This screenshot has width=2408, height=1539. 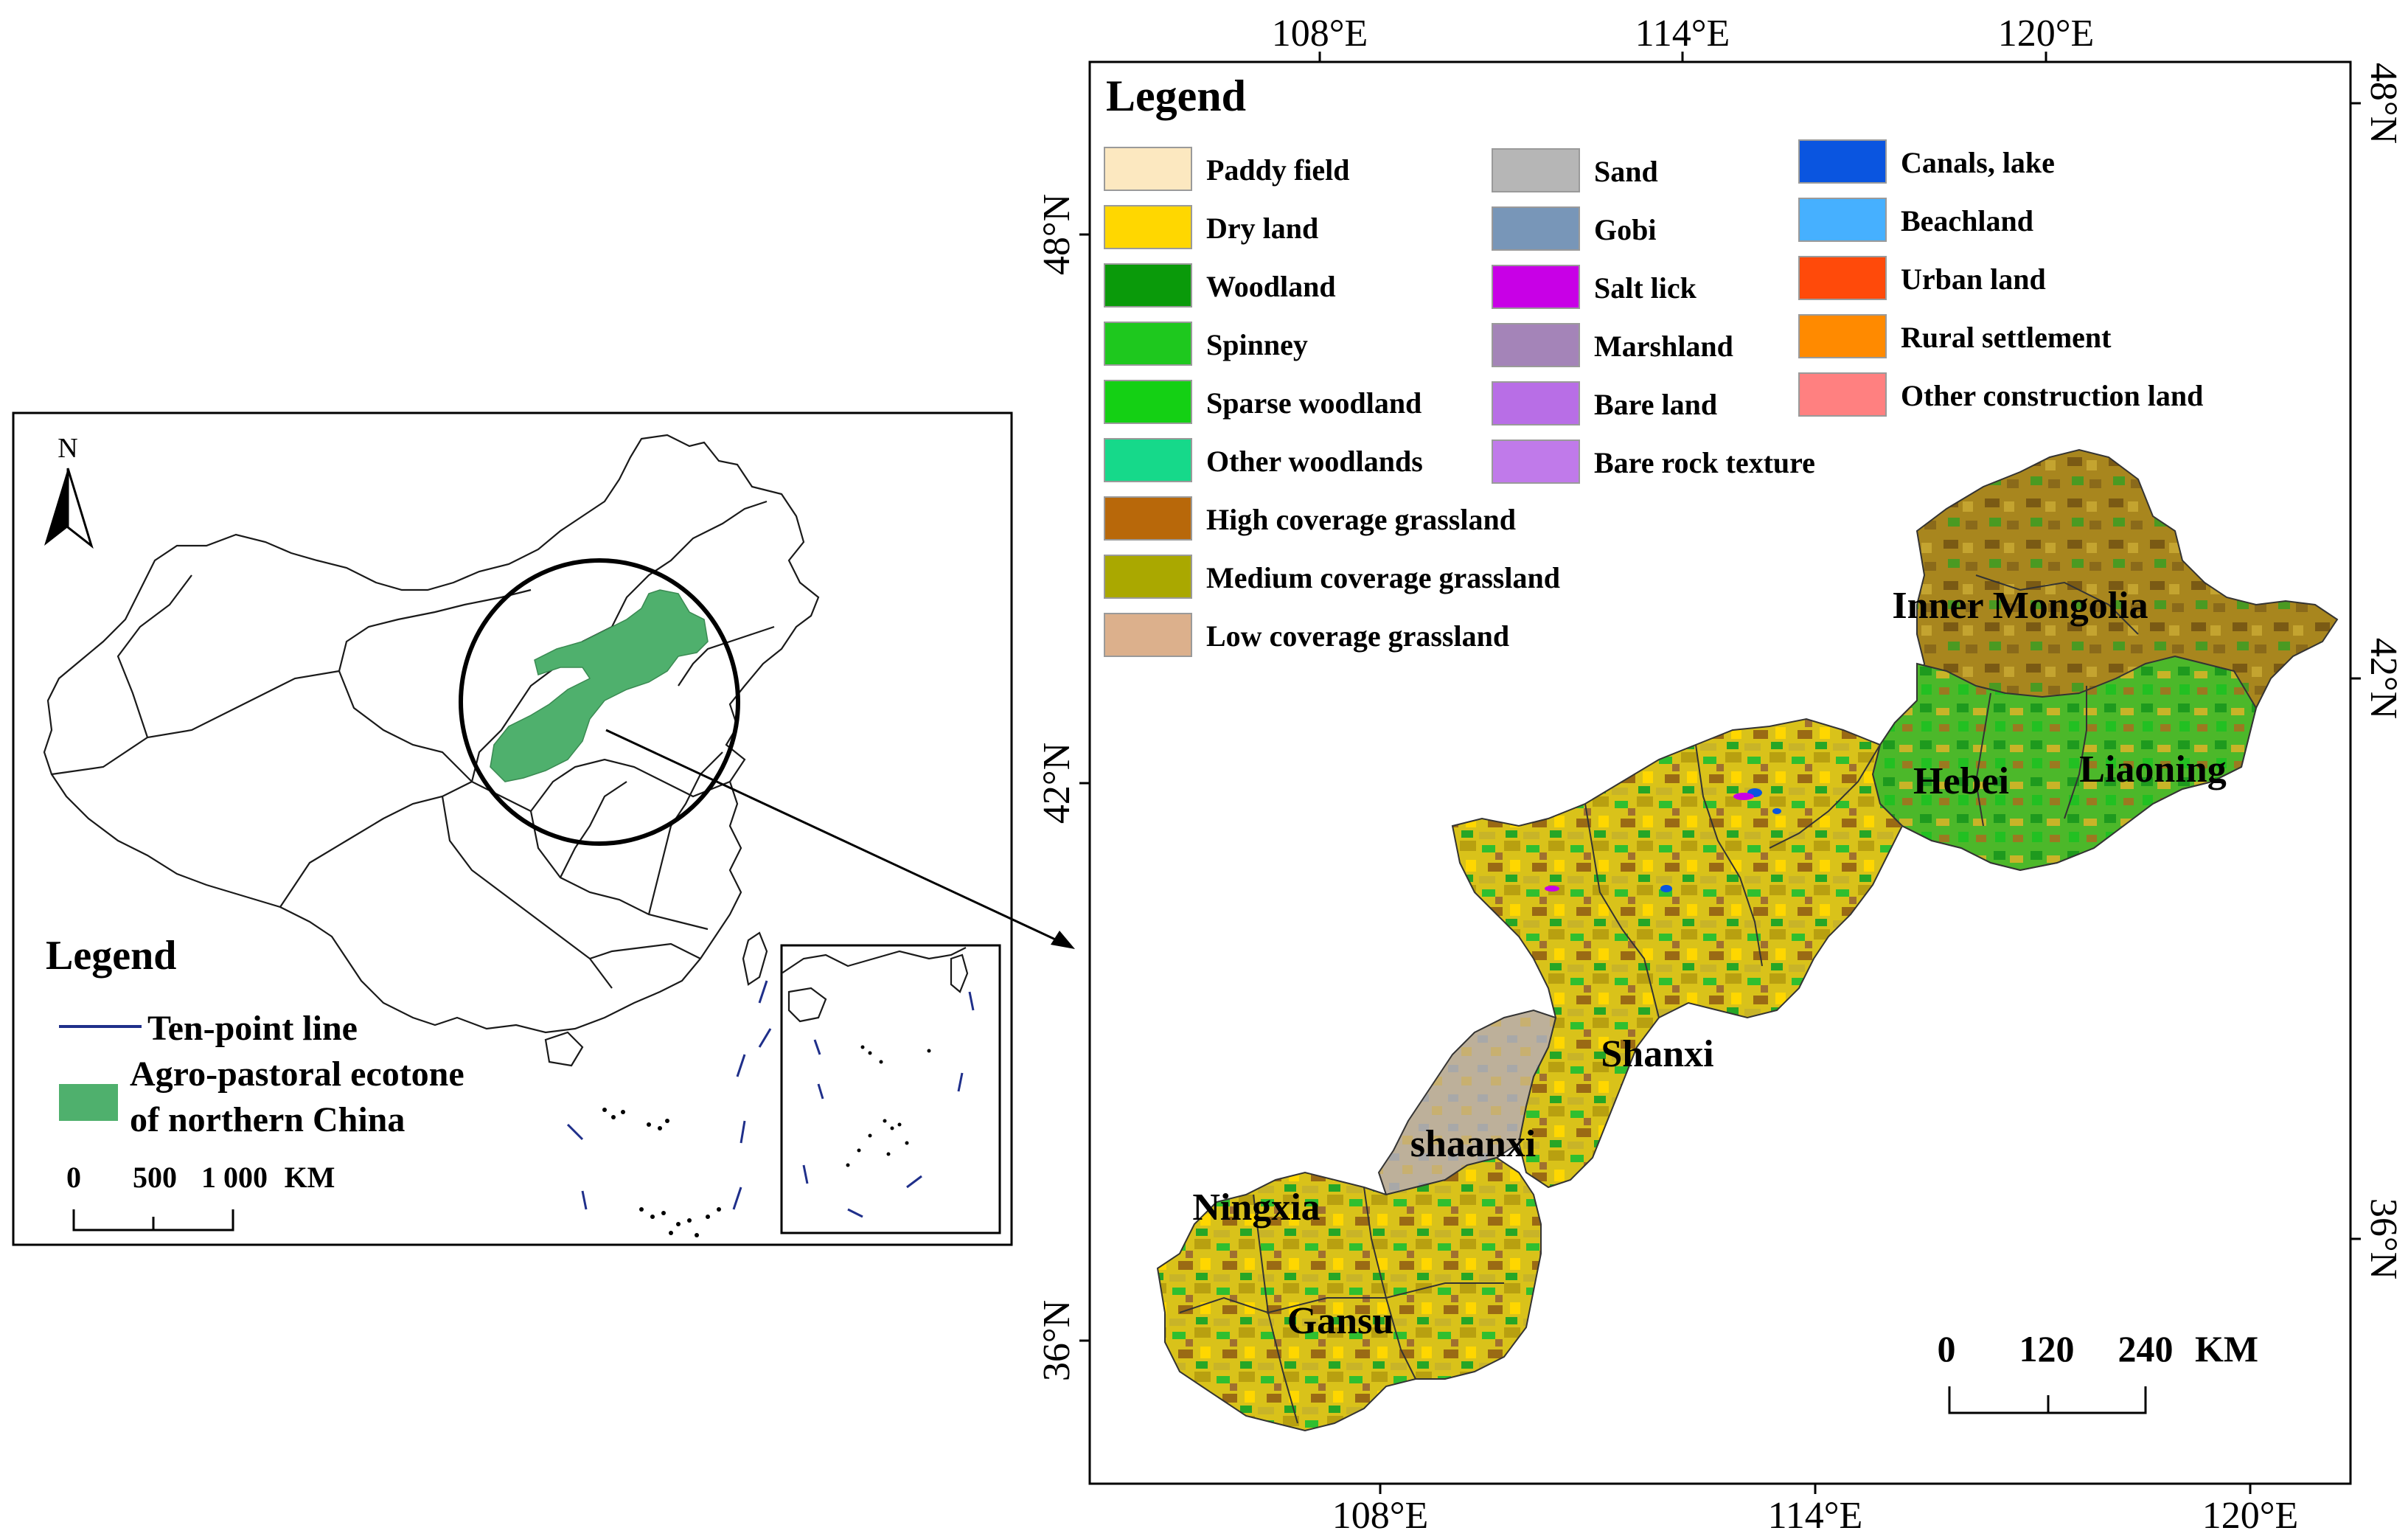 What do you see at coordinates (1271, 286) in the screenshot?
I see `legend-label-2: Woodland` at bounding box center [1271, 286].